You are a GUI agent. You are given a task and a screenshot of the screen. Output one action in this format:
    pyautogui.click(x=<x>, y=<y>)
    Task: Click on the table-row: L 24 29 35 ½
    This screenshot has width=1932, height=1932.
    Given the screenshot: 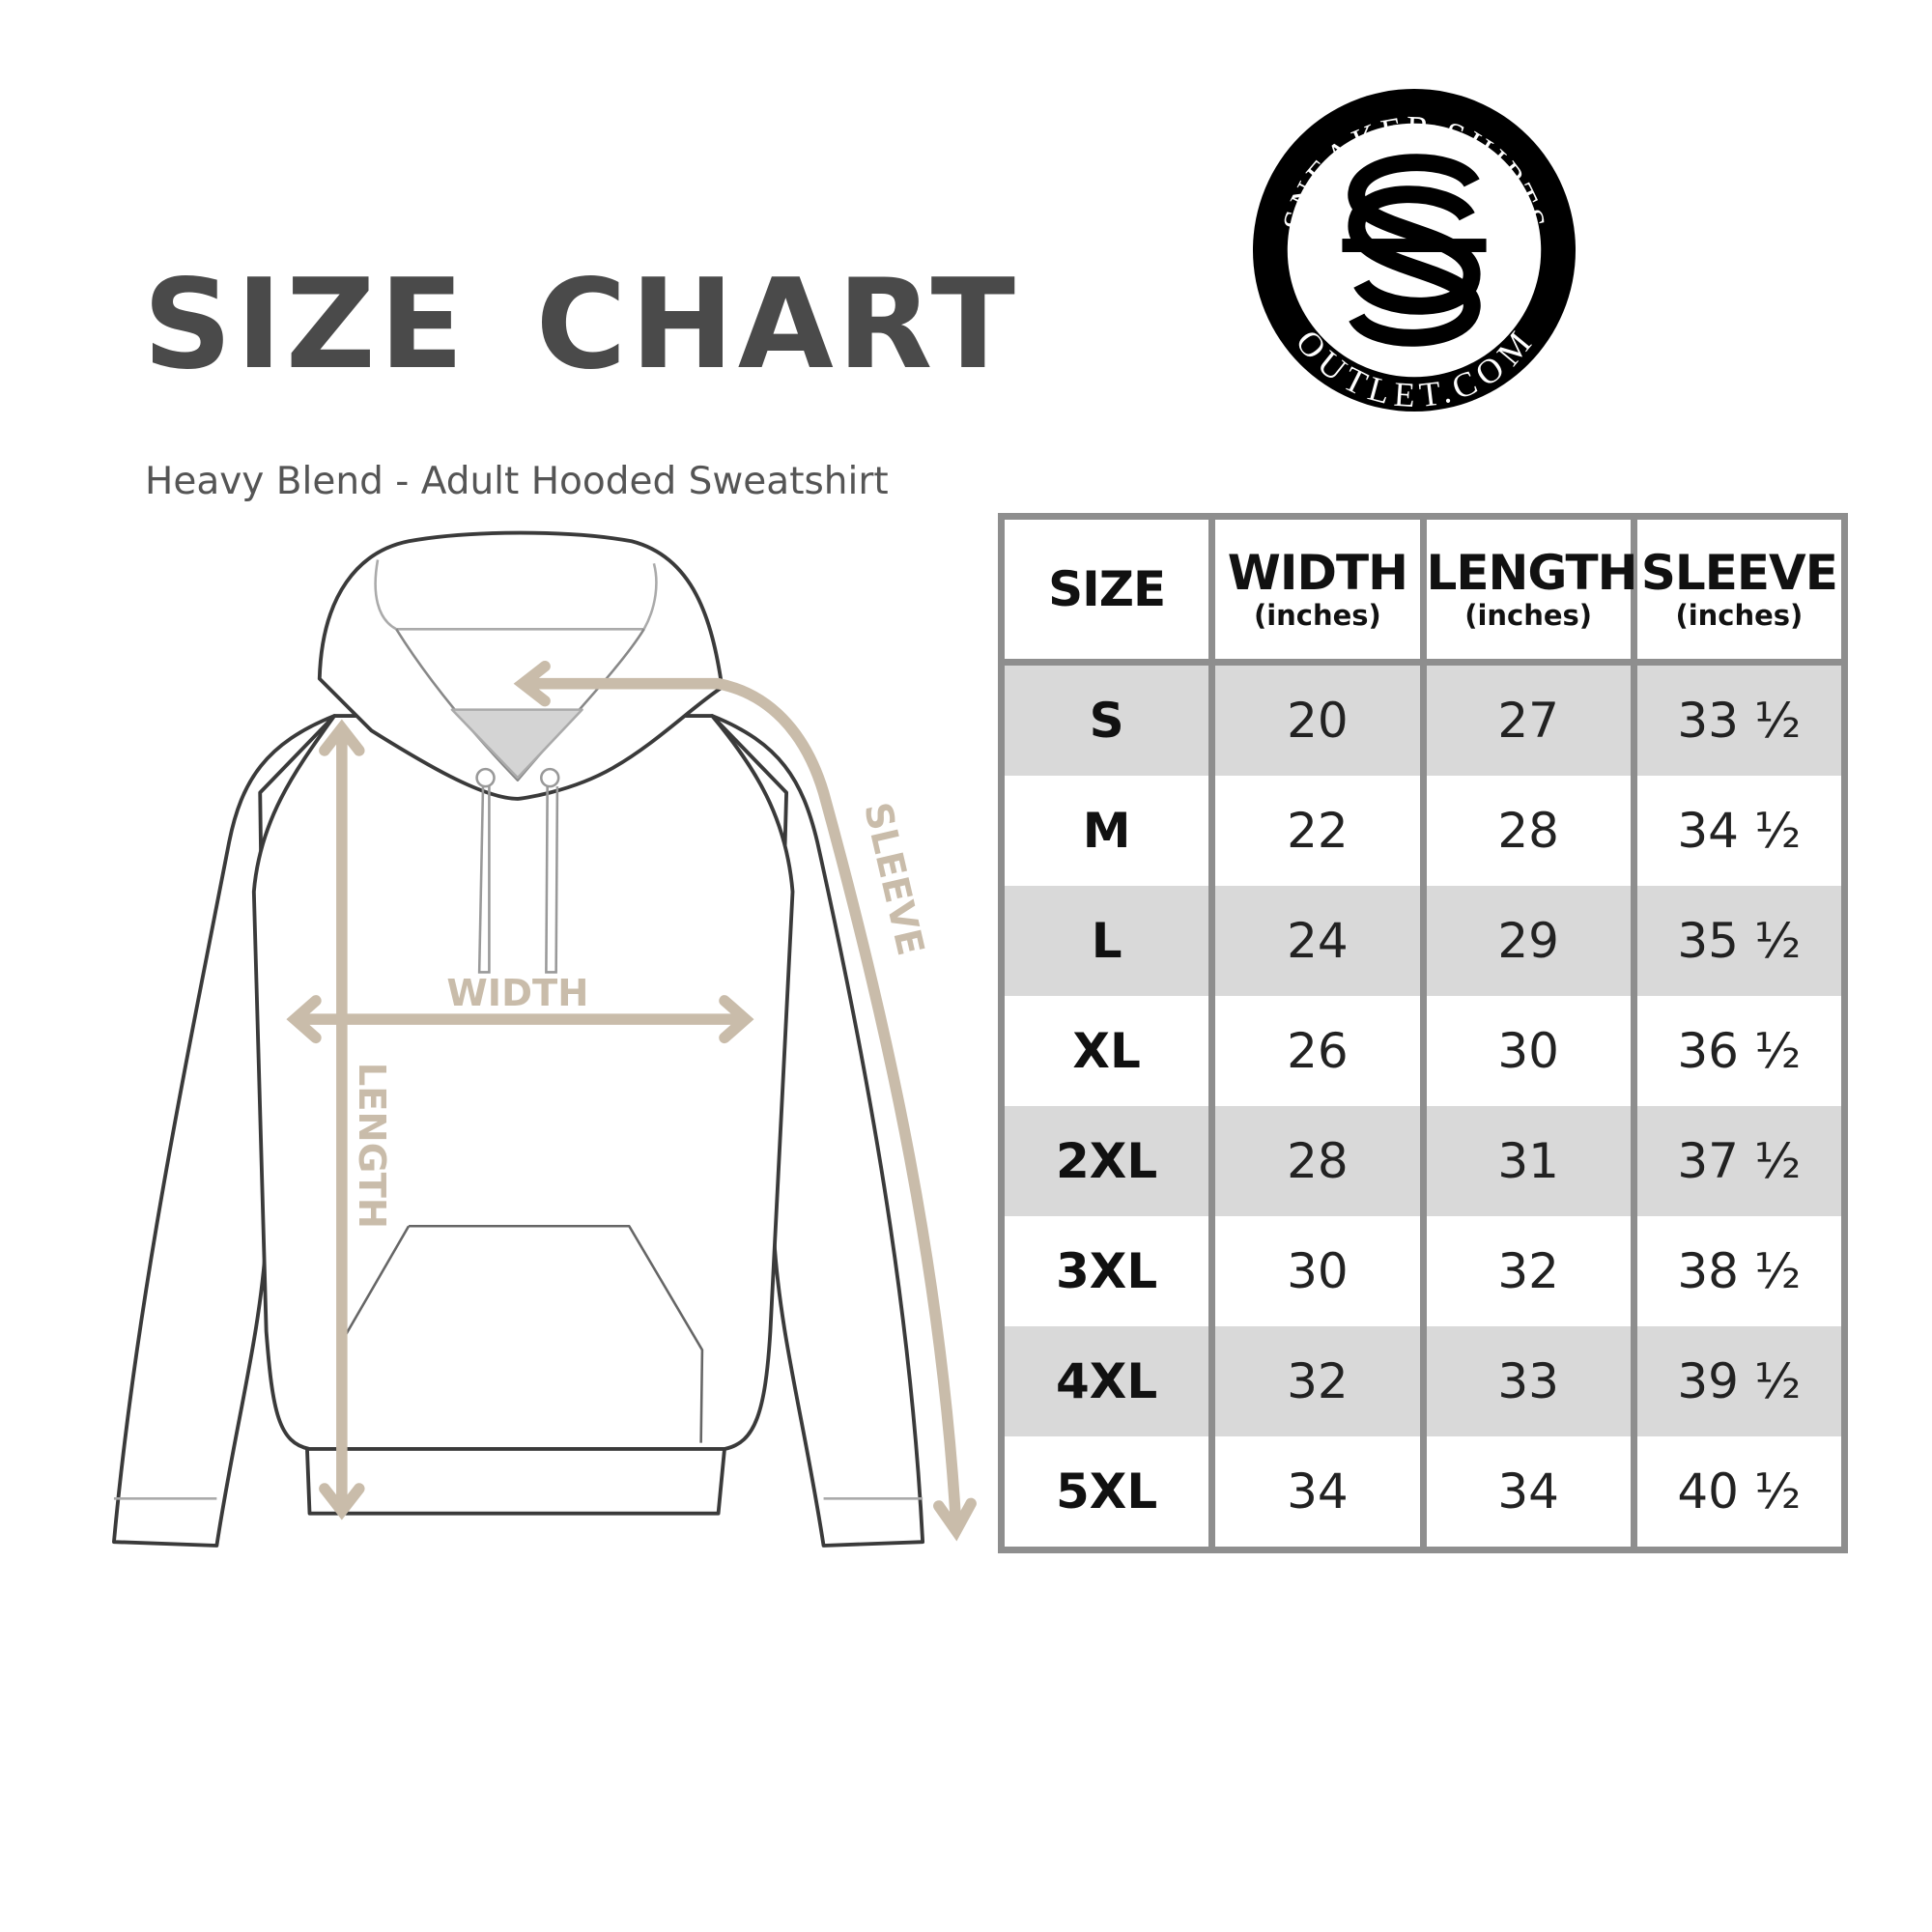 What is the action you would take?
    pyautogui.click(x=1423, y=941)
    